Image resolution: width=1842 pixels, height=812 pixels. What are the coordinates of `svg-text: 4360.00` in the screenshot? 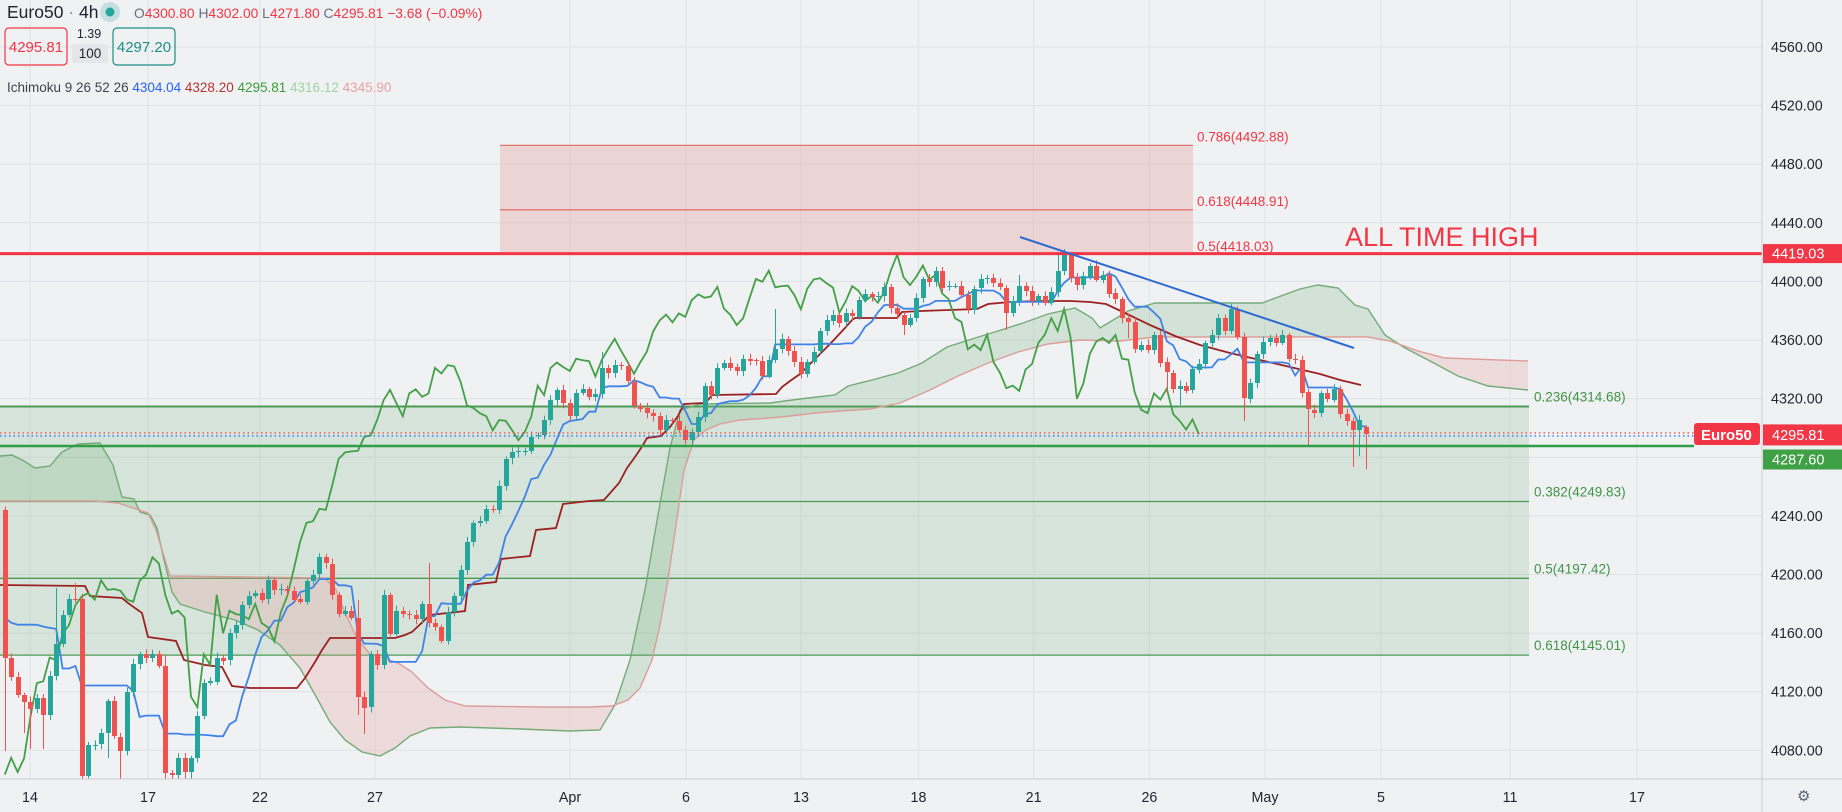 It's located at (1797, 341).